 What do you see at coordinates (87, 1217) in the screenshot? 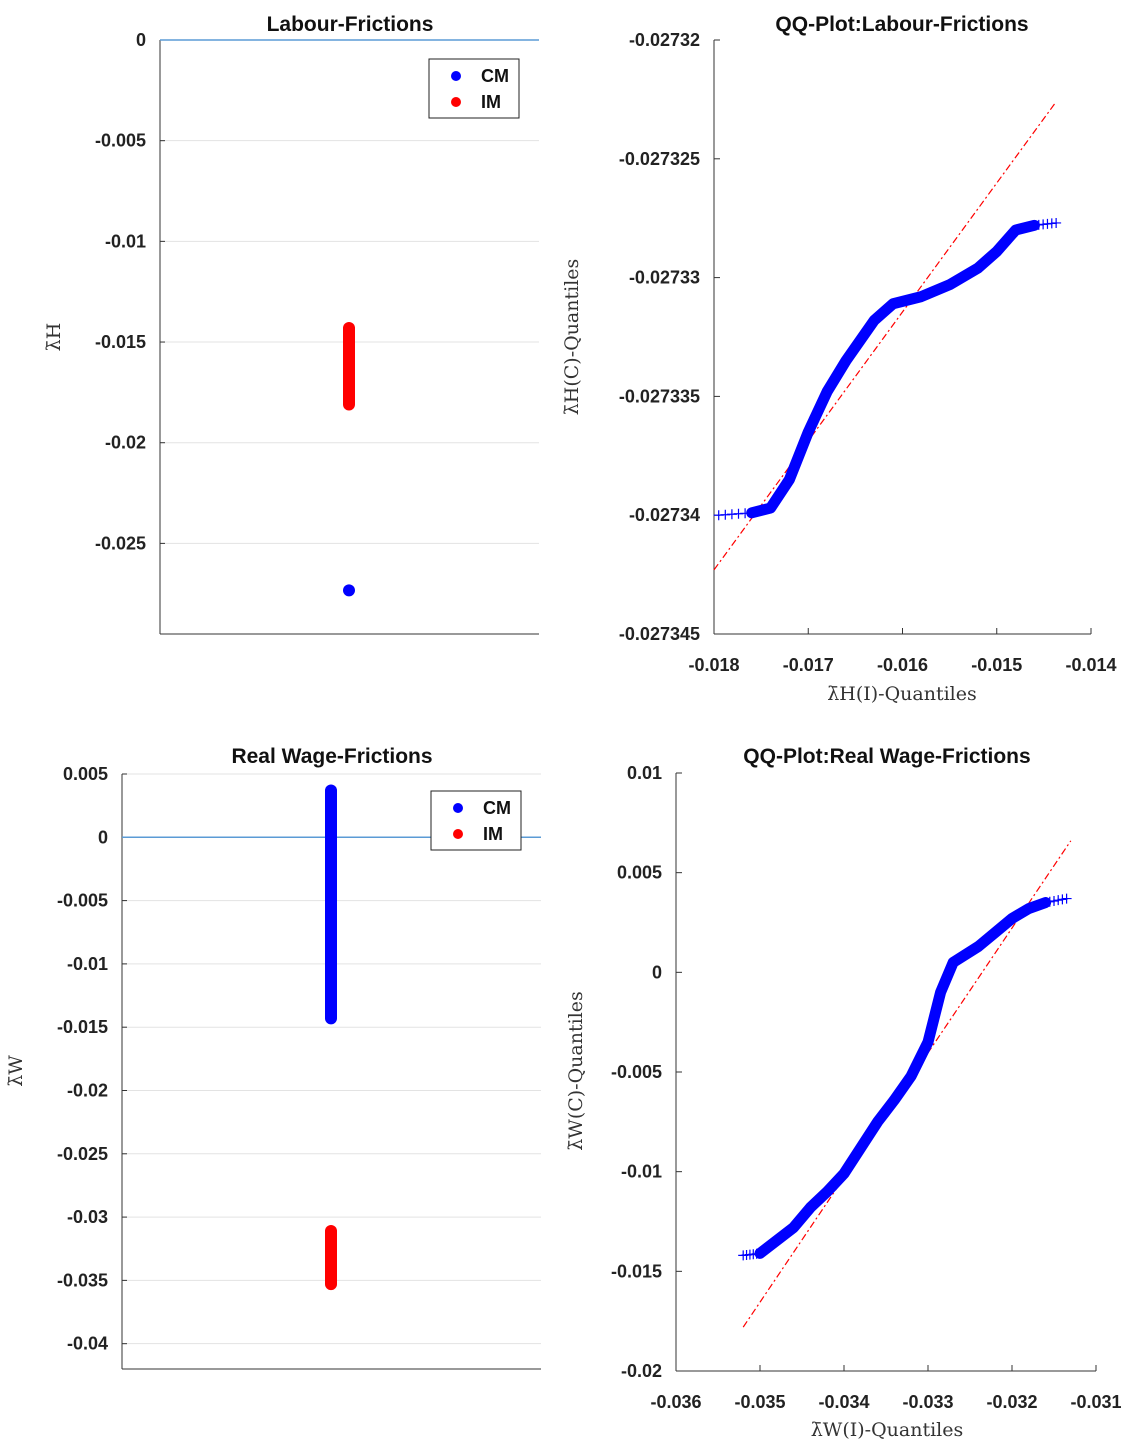
I see `y-tick-label: -0.03` at bounding box center [87, 1217].